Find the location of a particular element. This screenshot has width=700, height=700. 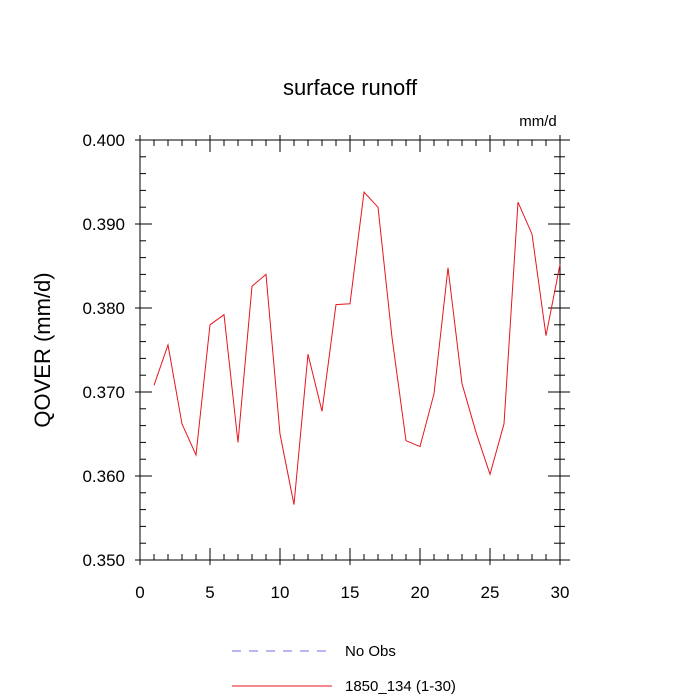

y-tick-label: 0.350 is located at coordinates (103, 560).